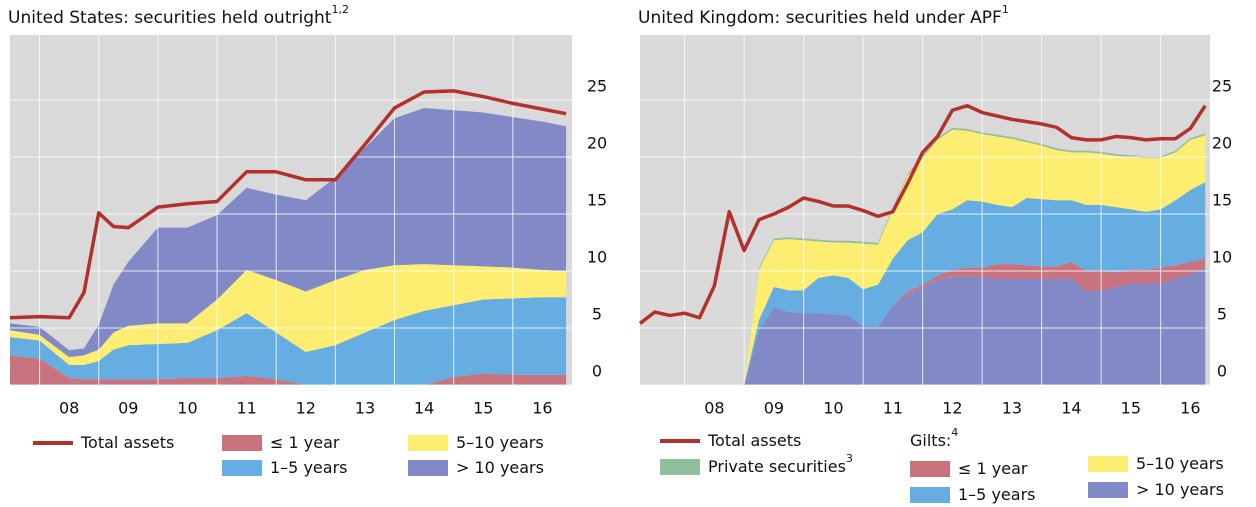  Describe the element at coordinates (849, 458) in the screenshot. I see `legend-label-superscript: 3` at that location.